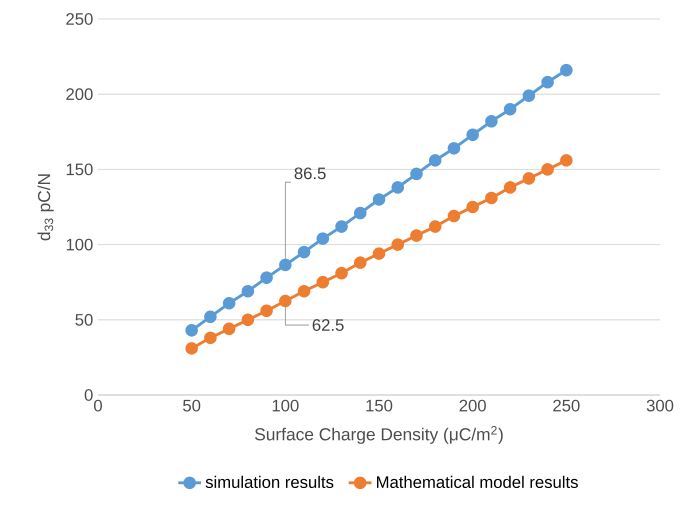 The height and width of the screenshot is (513, 680). I want to click on x-tick-label: 300, so click(660, 406).